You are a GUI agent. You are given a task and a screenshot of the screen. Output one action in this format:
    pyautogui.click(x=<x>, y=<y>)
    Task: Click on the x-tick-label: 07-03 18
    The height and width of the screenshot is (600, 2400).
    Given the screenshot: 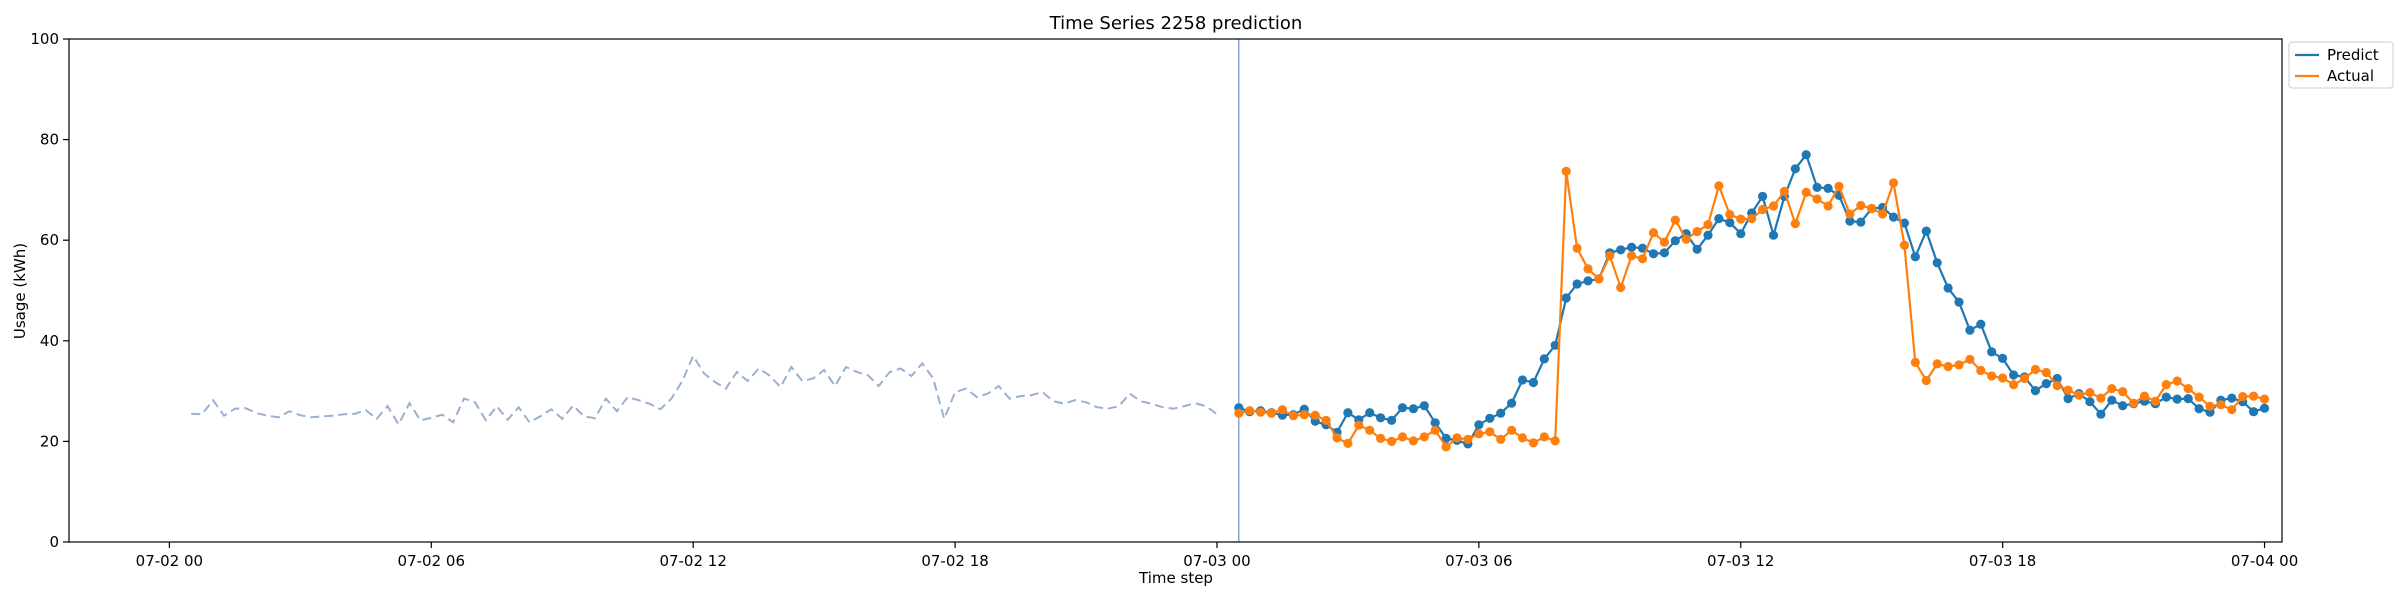 What is the action you would take?
    pyautogui.click(x=2002, y=561)
    